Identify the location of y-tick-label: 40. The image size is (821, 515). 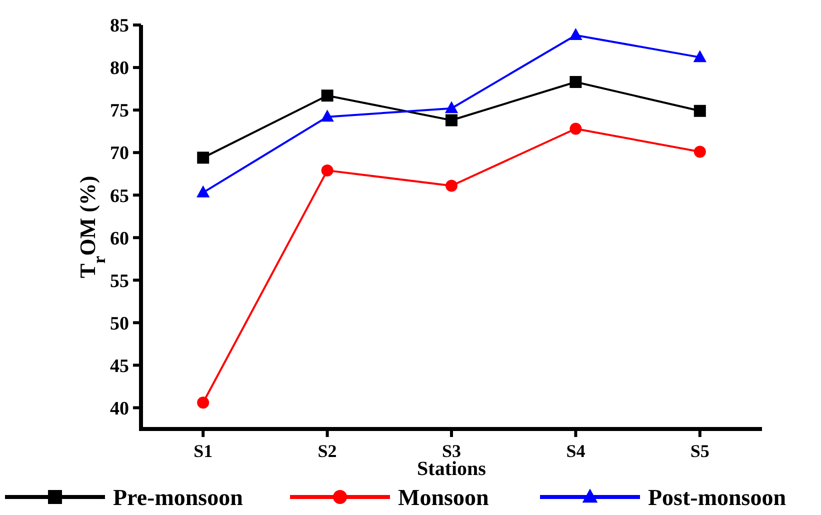
(119, 409).